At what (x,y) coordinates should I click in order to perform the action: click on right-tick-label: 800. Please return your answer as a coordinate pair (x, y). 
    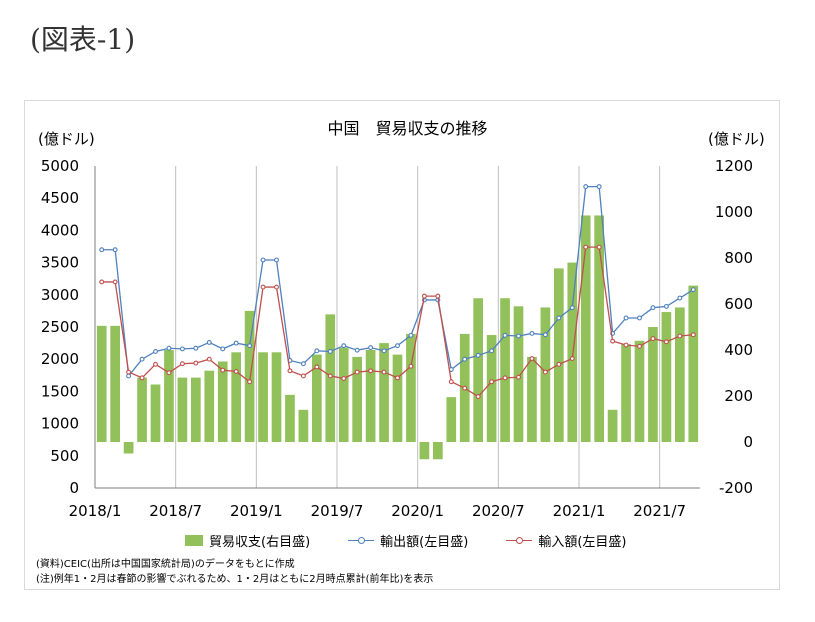
    Looking at the image, I should click on (738, 258).